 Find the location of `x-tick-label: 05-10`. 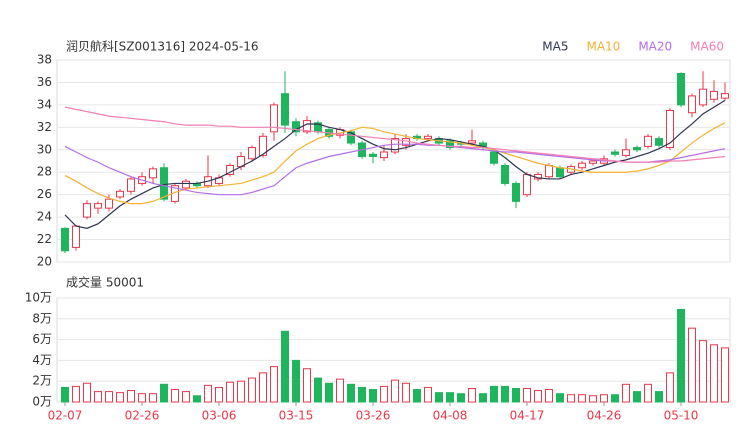

x-tick-label: 05-10 is located at coordinates (681, 416).